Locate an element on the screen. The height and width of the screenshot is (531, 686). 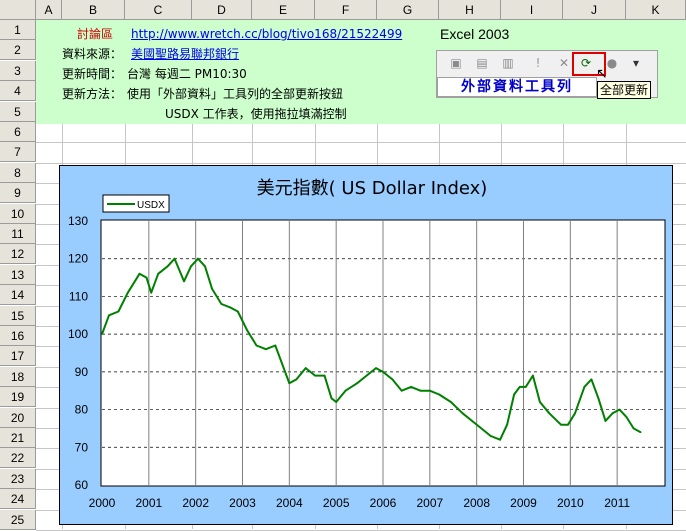
x-tick-label: 2000 is located at coordinates (102, 503).